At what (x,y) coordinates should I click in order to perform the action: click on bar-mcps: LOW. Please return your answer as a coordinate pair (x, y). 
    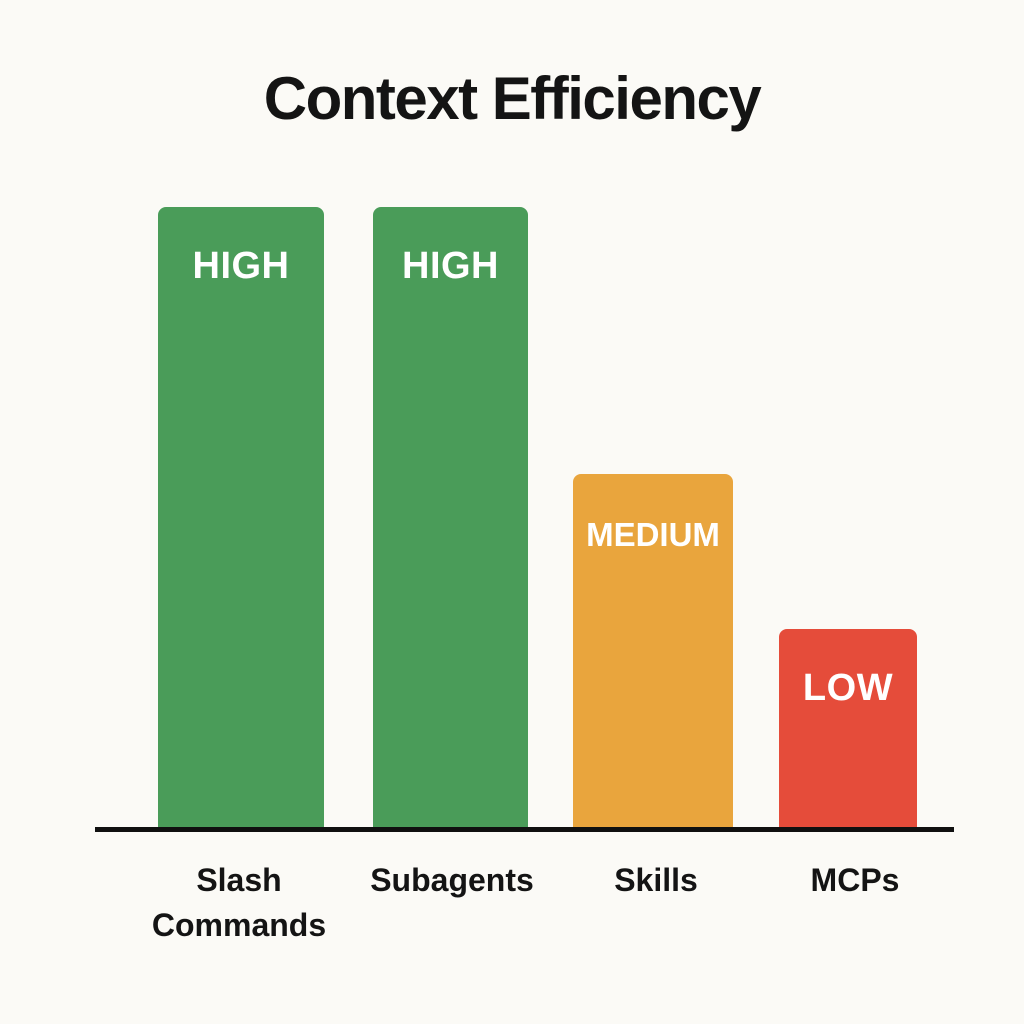
    Looking at the image, I should click on (848, 728).